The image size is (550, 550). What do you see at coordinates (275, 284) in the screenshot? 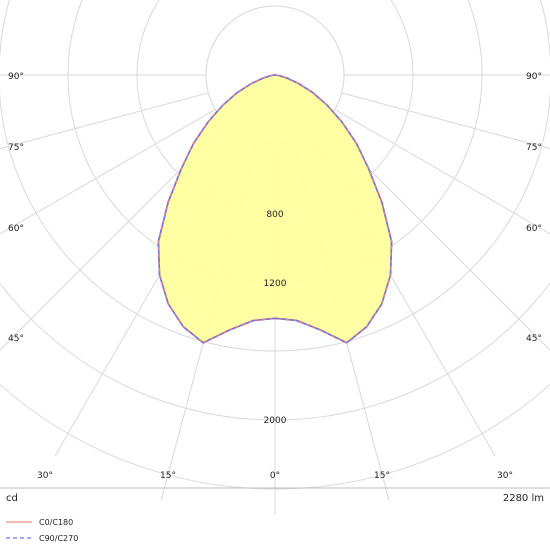
I see `radial-label-1200: 1200` at bounding box center [275, 284].